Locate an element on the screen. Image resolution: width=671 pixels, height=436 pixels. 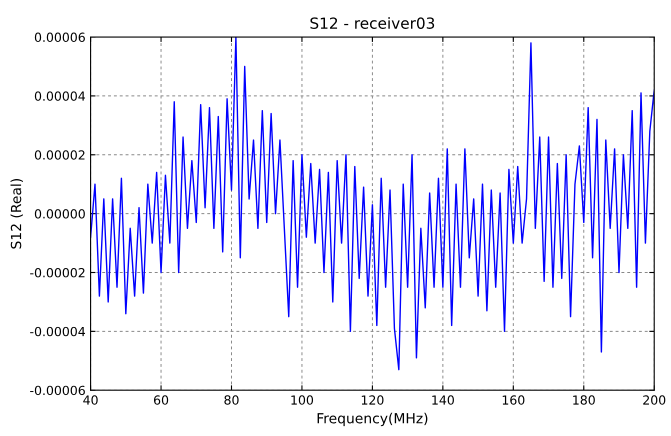
y-tick-label: -0.00006 is located at coordinates (57, 391).